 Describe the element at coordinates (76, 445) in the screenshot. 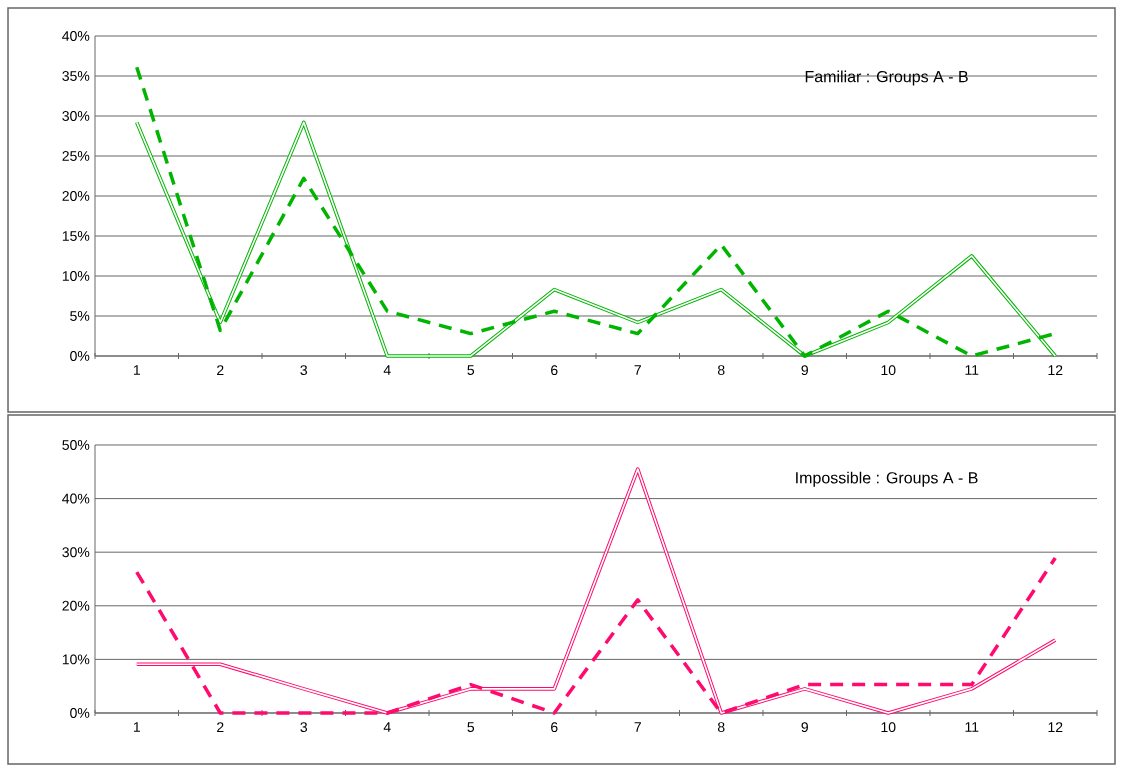

I see `y-tick-label: 50%` at that location.